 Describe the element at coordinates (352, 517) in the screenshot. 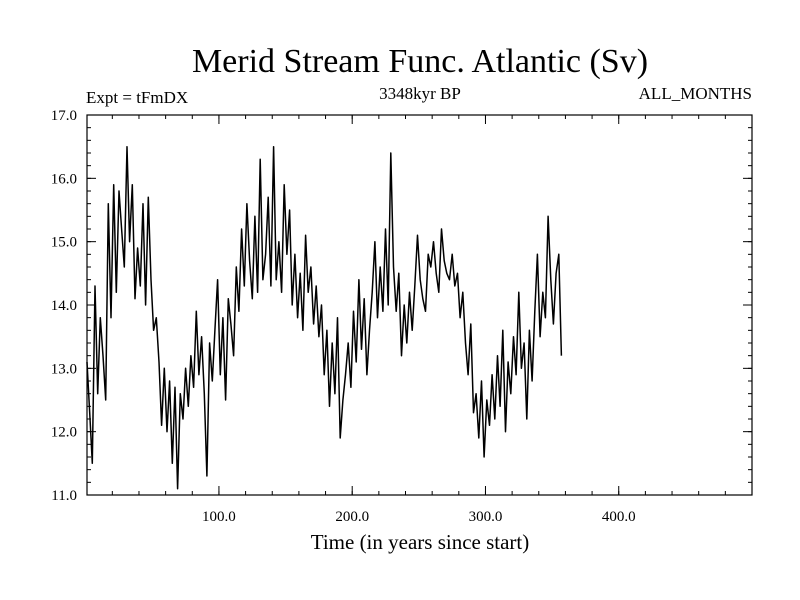

I see `x-tick-label: 200.0` at that location.